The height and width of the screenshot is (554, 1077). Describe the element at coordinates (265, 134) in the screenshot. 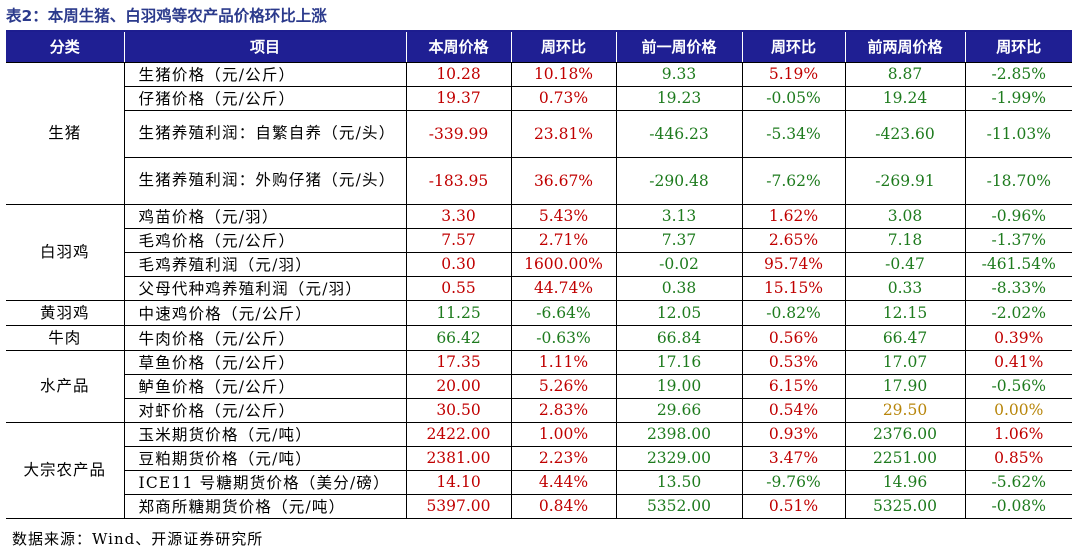

I see `item-name-cell: 生猪养殖利润：自繁自养（元/头）` at that location.